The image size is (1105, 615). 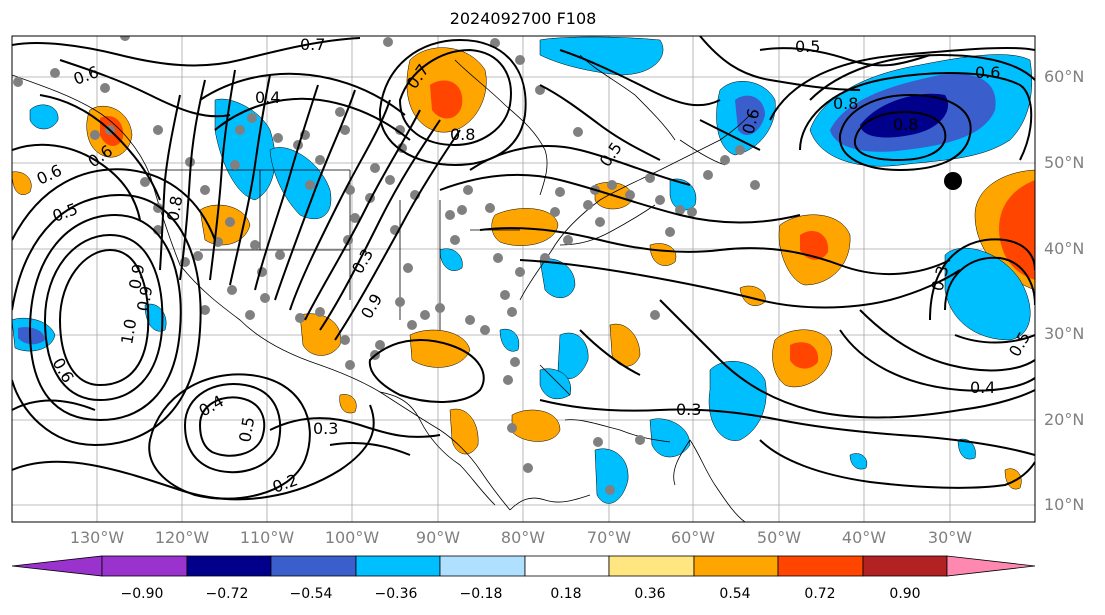 I want to click on contour-label: 0.6, so click(x=987, y=72).